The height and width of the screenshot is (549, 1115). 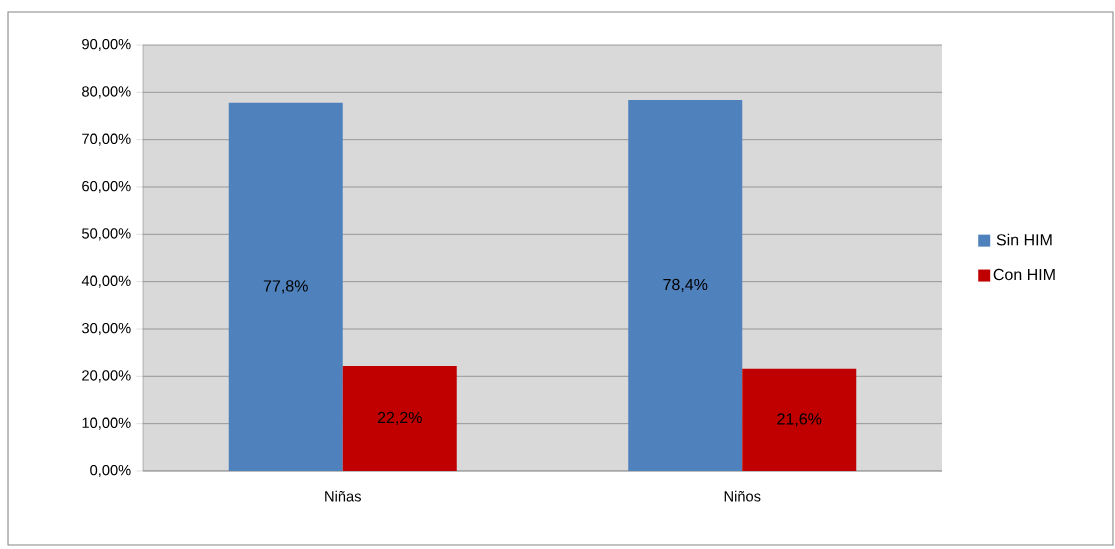 I want to click on data-label: 78,4%, so click(x=685, y=285).